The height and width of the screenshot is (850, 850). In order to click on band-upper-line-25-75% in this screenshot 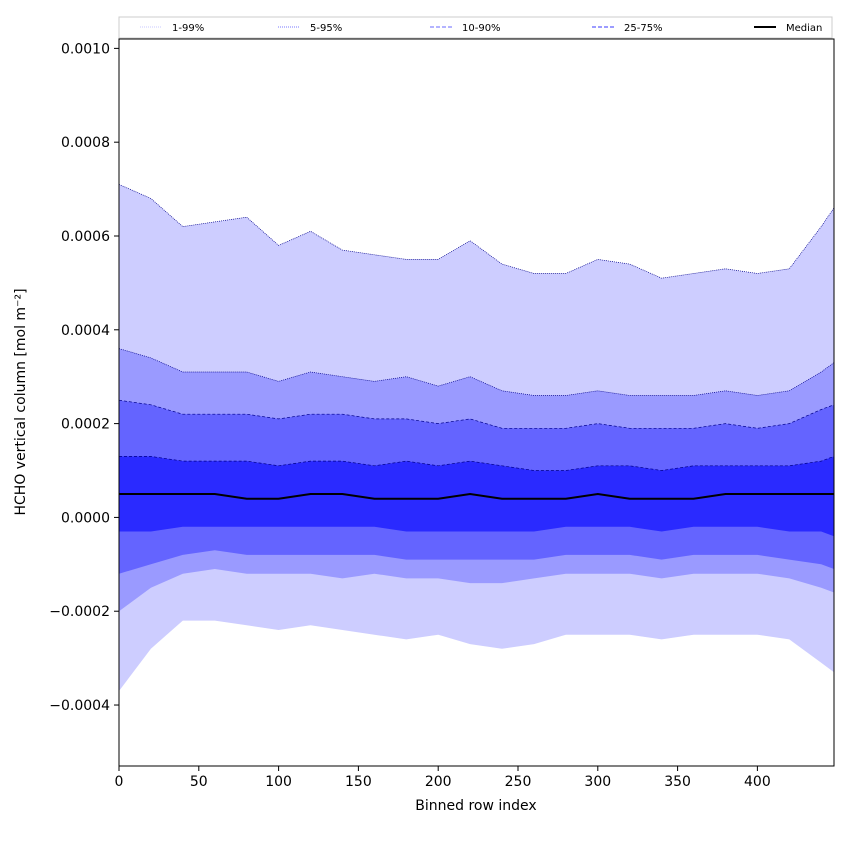, I will do `click(476, 463)`.